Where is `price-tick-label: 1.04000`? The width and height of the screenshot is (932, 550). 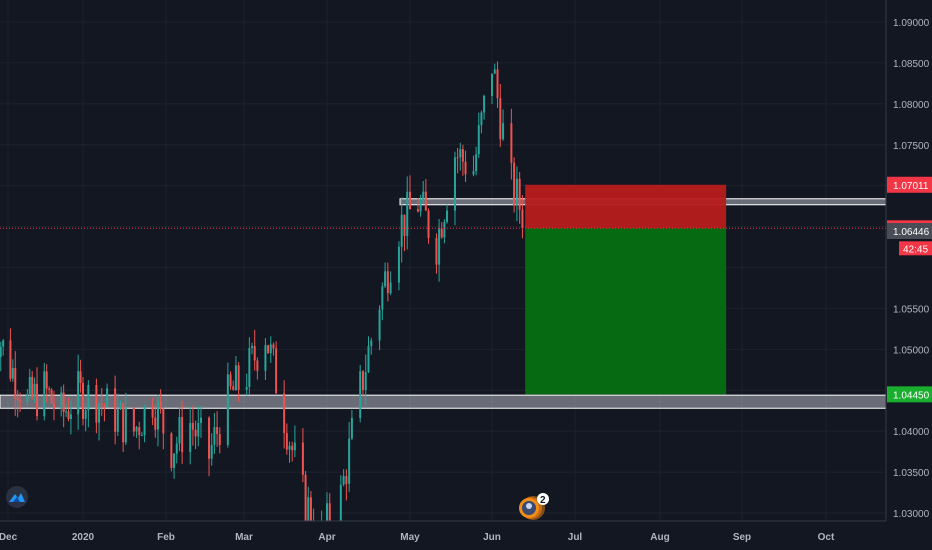
price-tick-label: 1.04000 is located at coordinates (911, 432).